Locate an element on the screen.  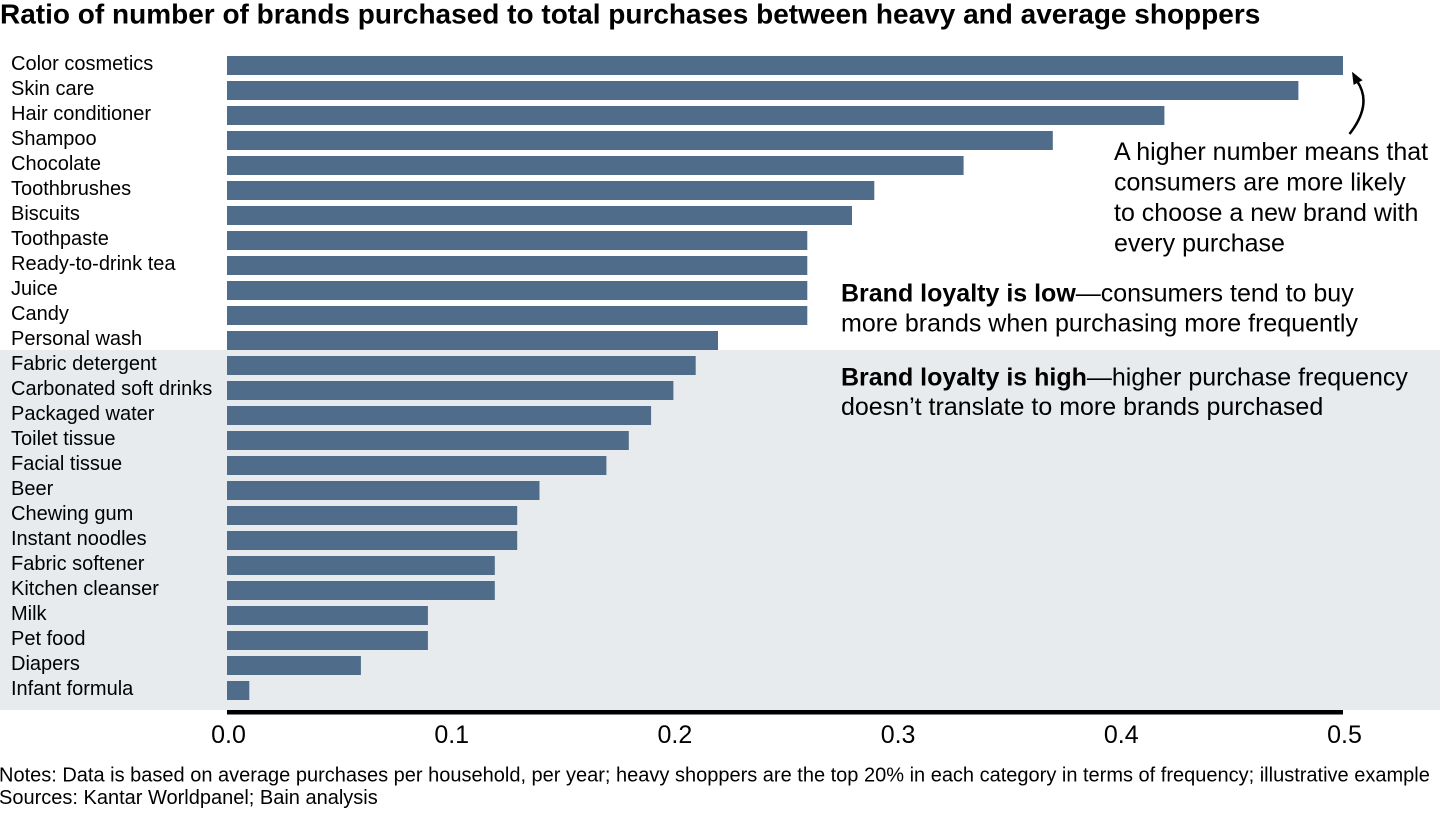
svg-text: Instant noodles is located at coordinates (79, 539).